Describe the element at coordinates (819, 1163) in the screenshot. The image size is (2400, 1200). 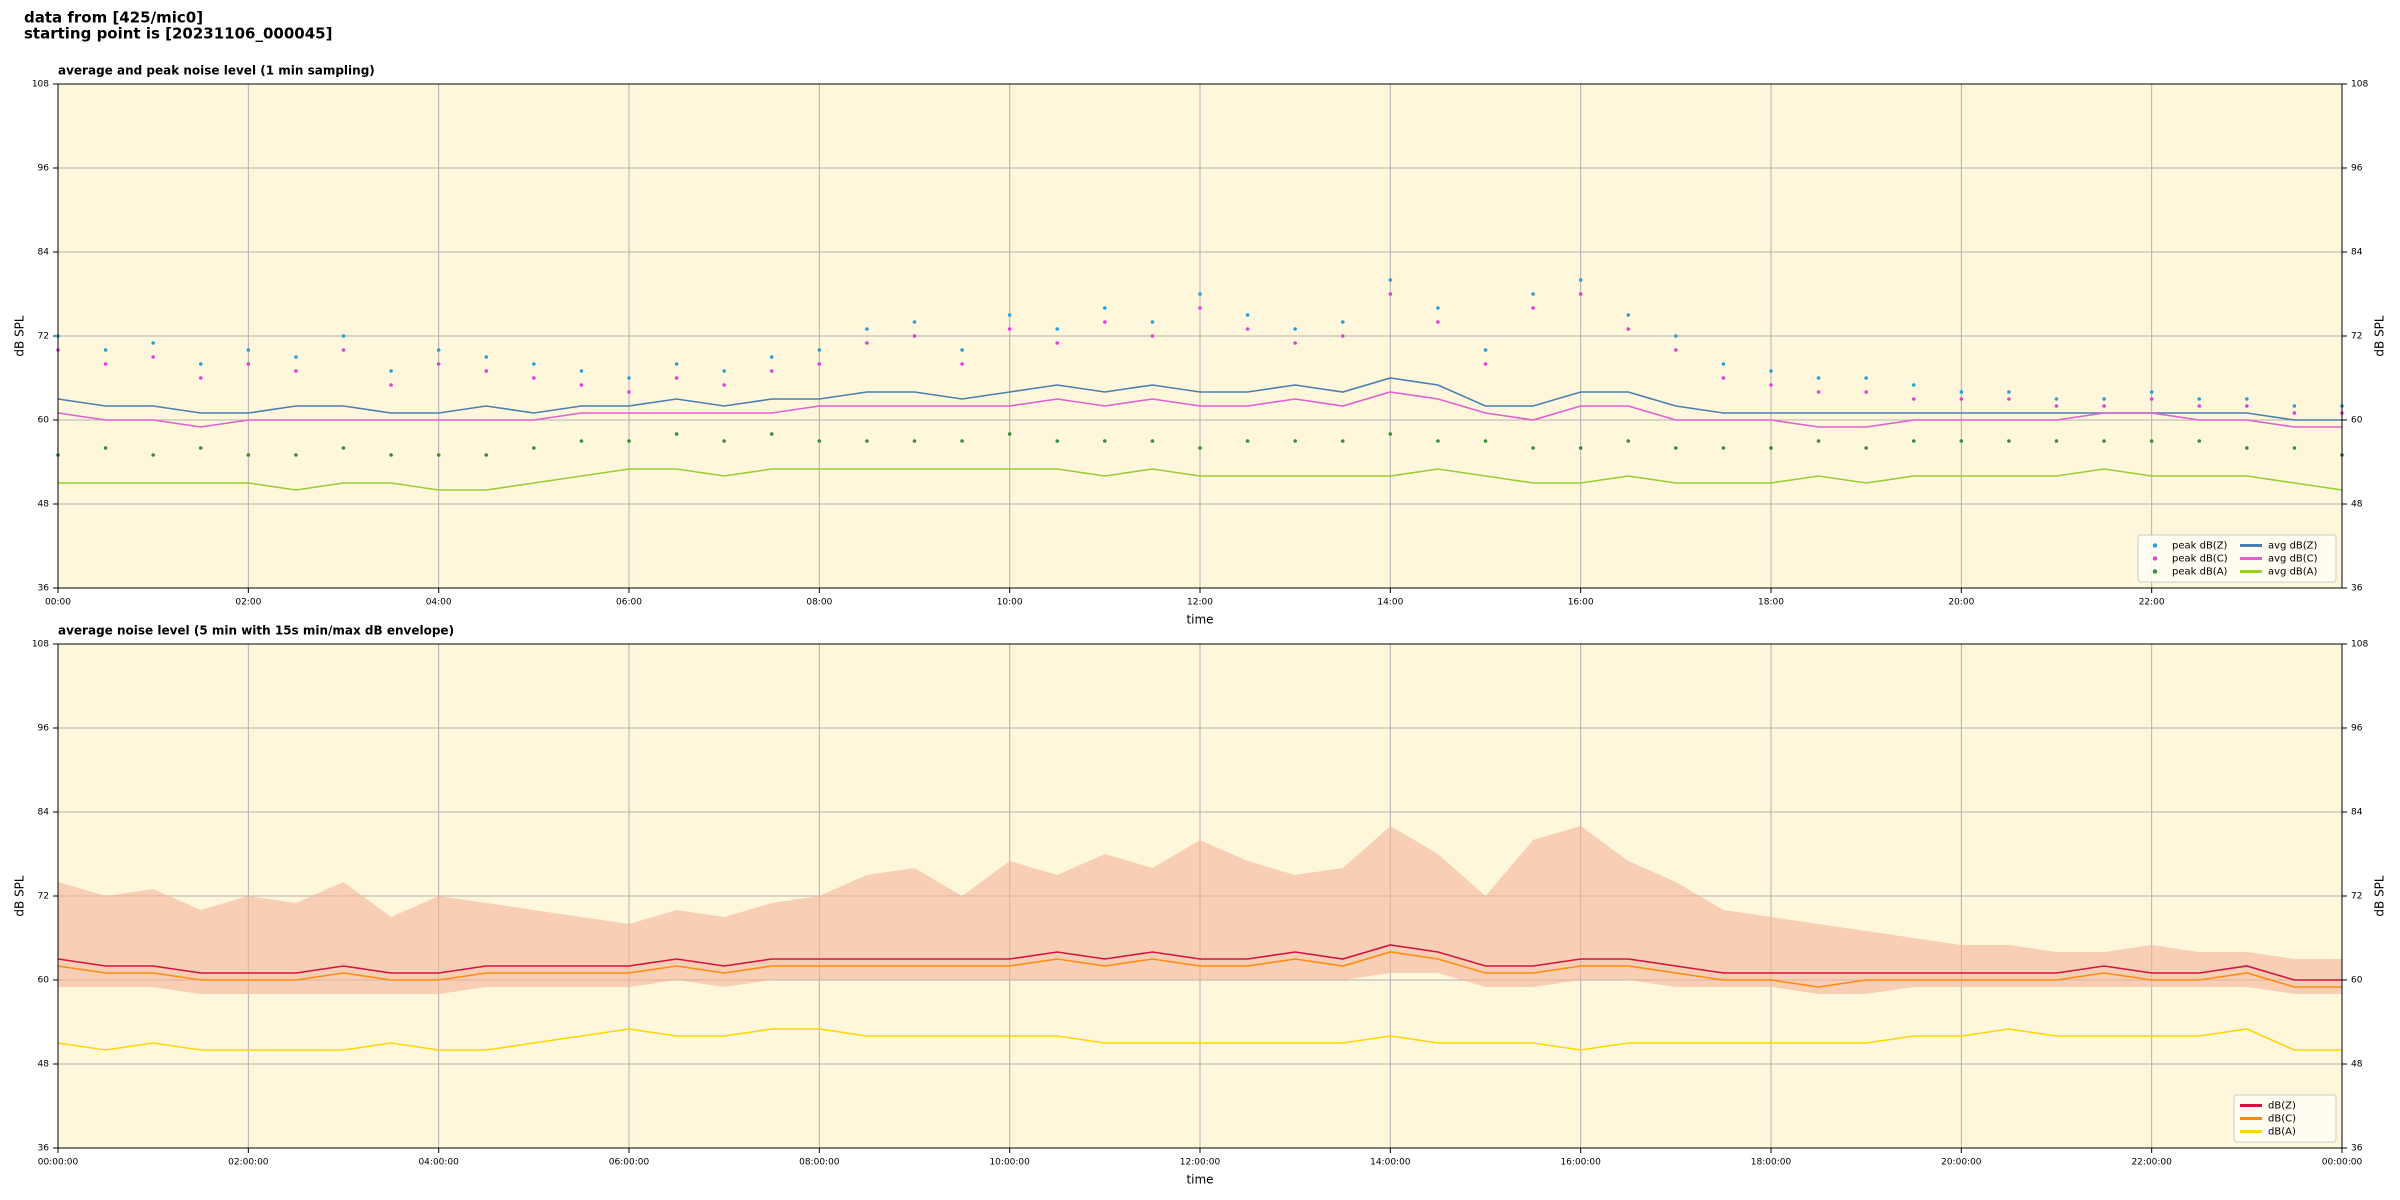
I see `x-tick-label: 08:00:00` at that location.